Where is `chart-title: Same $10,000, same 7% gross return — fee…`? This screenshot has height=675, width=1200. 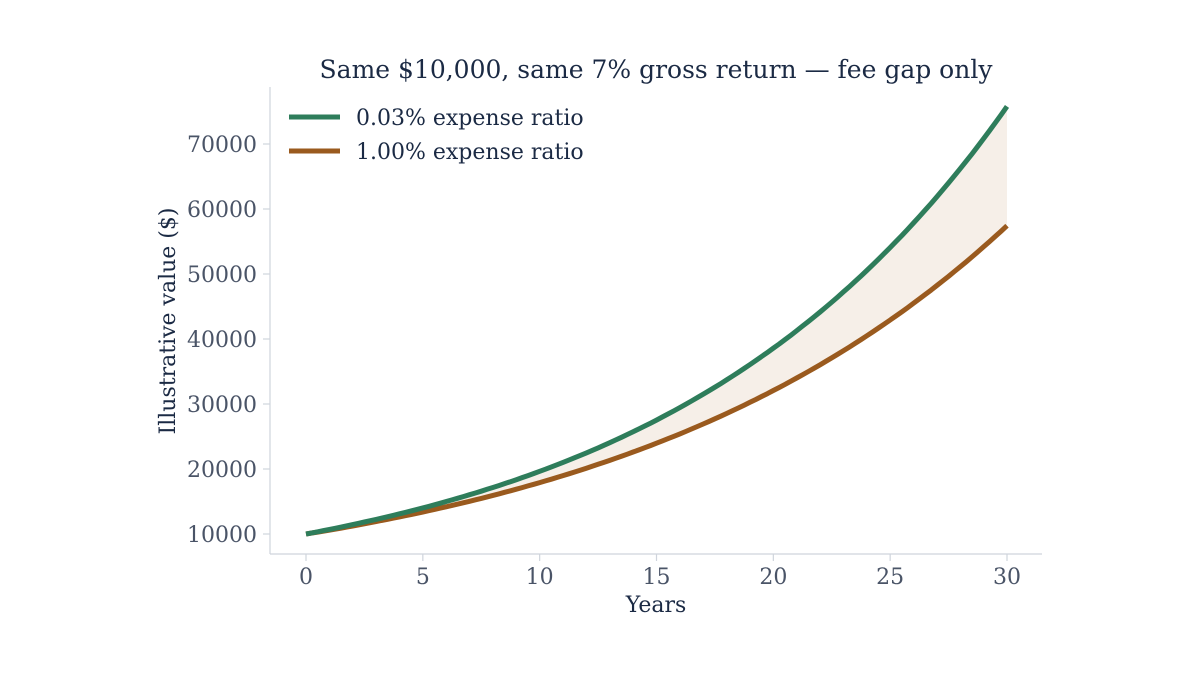 chart-title: Same $10,000, same 7% gross return — fee… is located at coordinates (657, 69).